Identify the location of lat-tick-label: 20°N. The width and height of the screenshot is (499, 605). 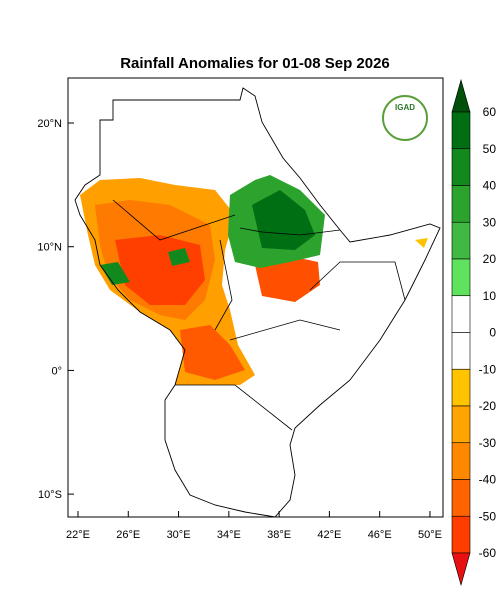
(49, 124).